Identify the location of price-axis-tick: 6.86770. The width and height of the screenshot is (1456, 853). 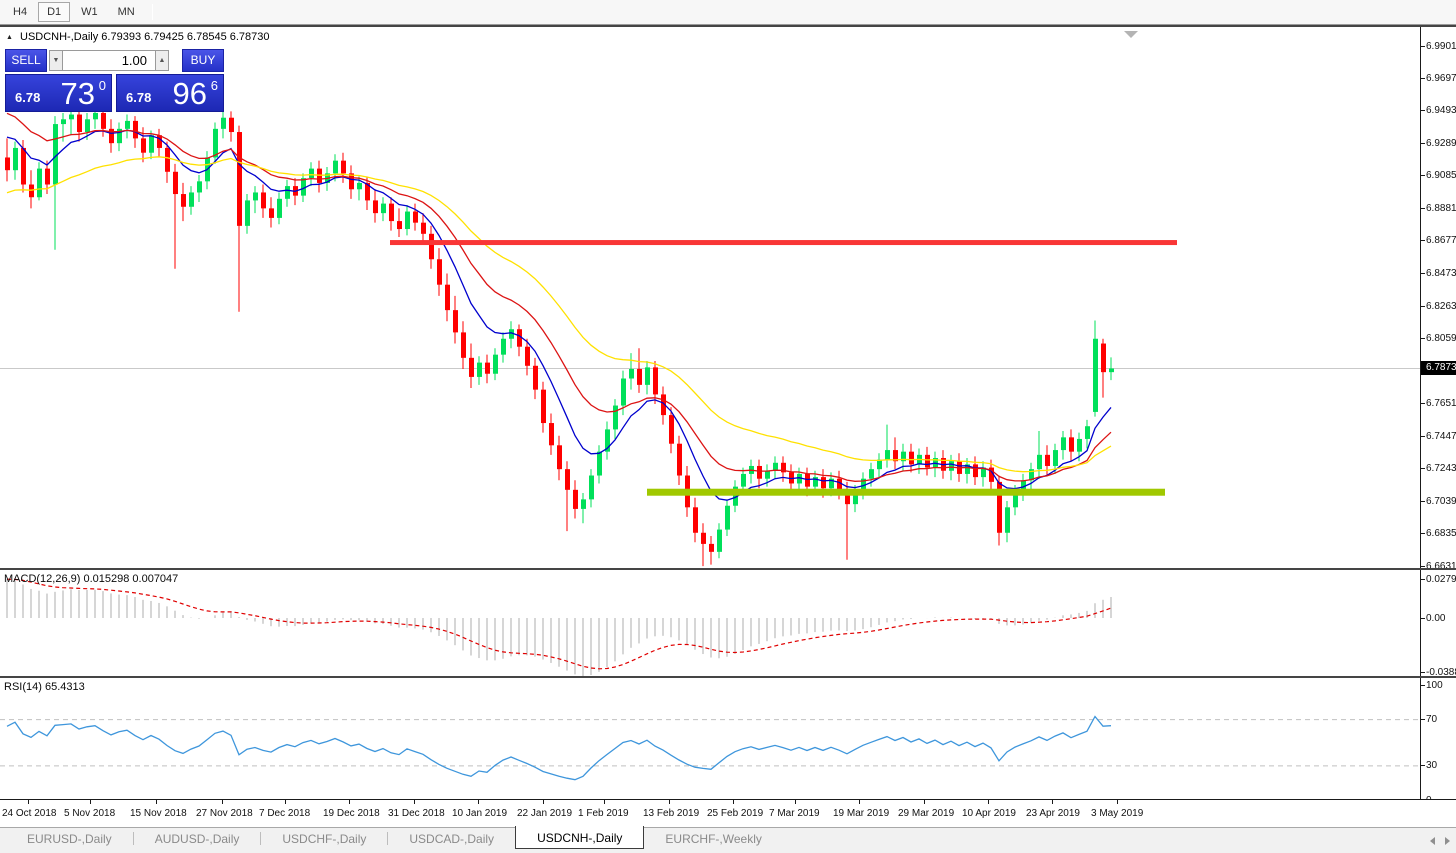
(1441, 241).